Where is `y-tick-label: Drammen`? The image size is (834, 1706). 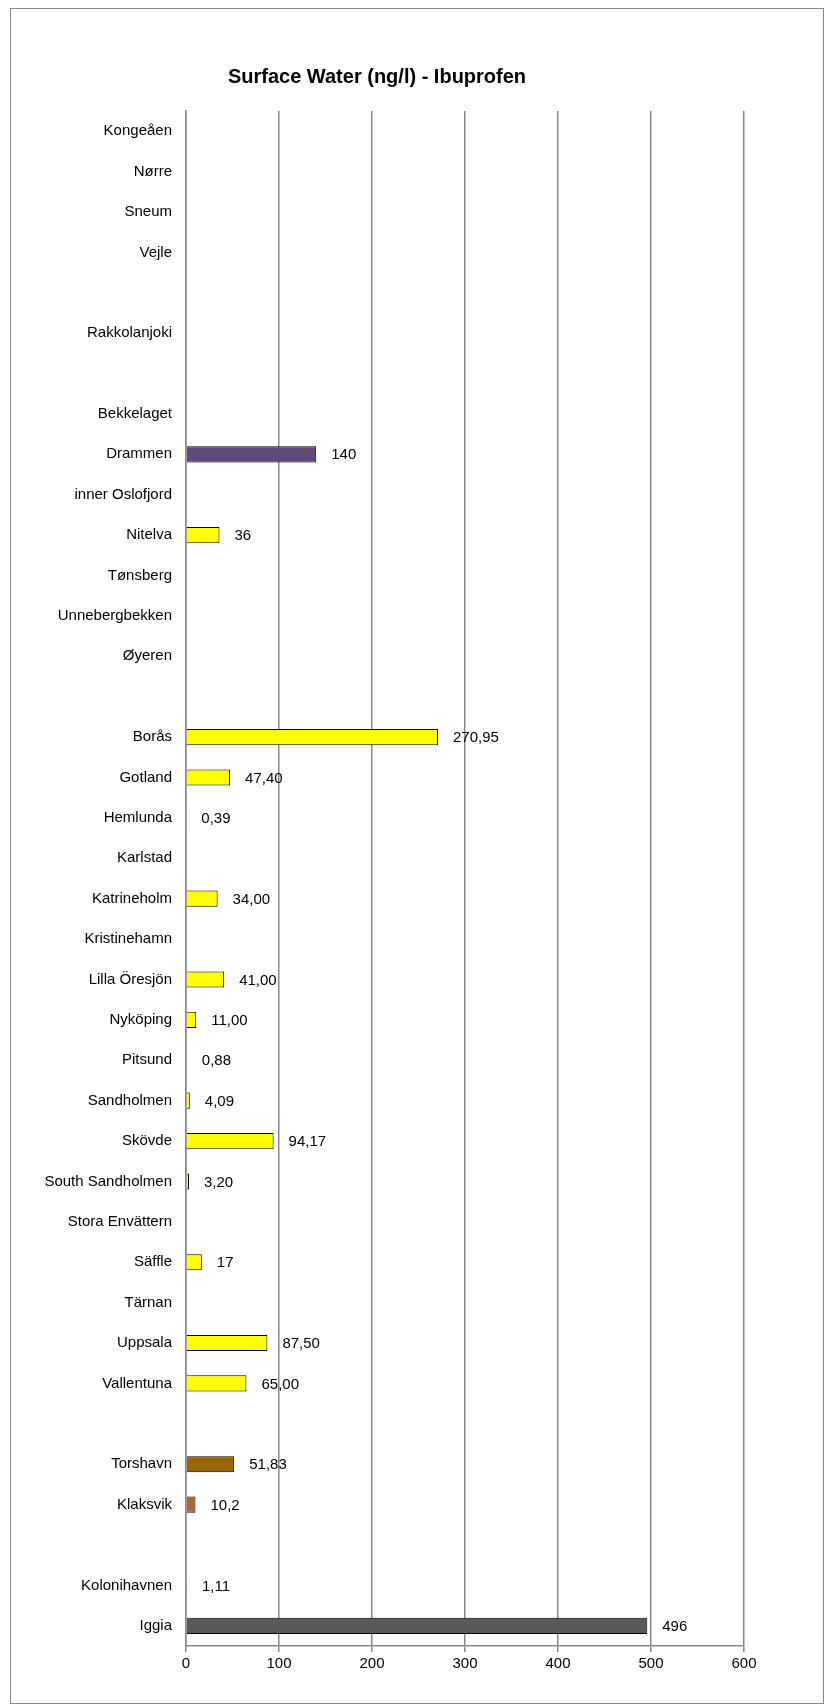 y-tick-label: Drammen is located at coordinates (139, 453).